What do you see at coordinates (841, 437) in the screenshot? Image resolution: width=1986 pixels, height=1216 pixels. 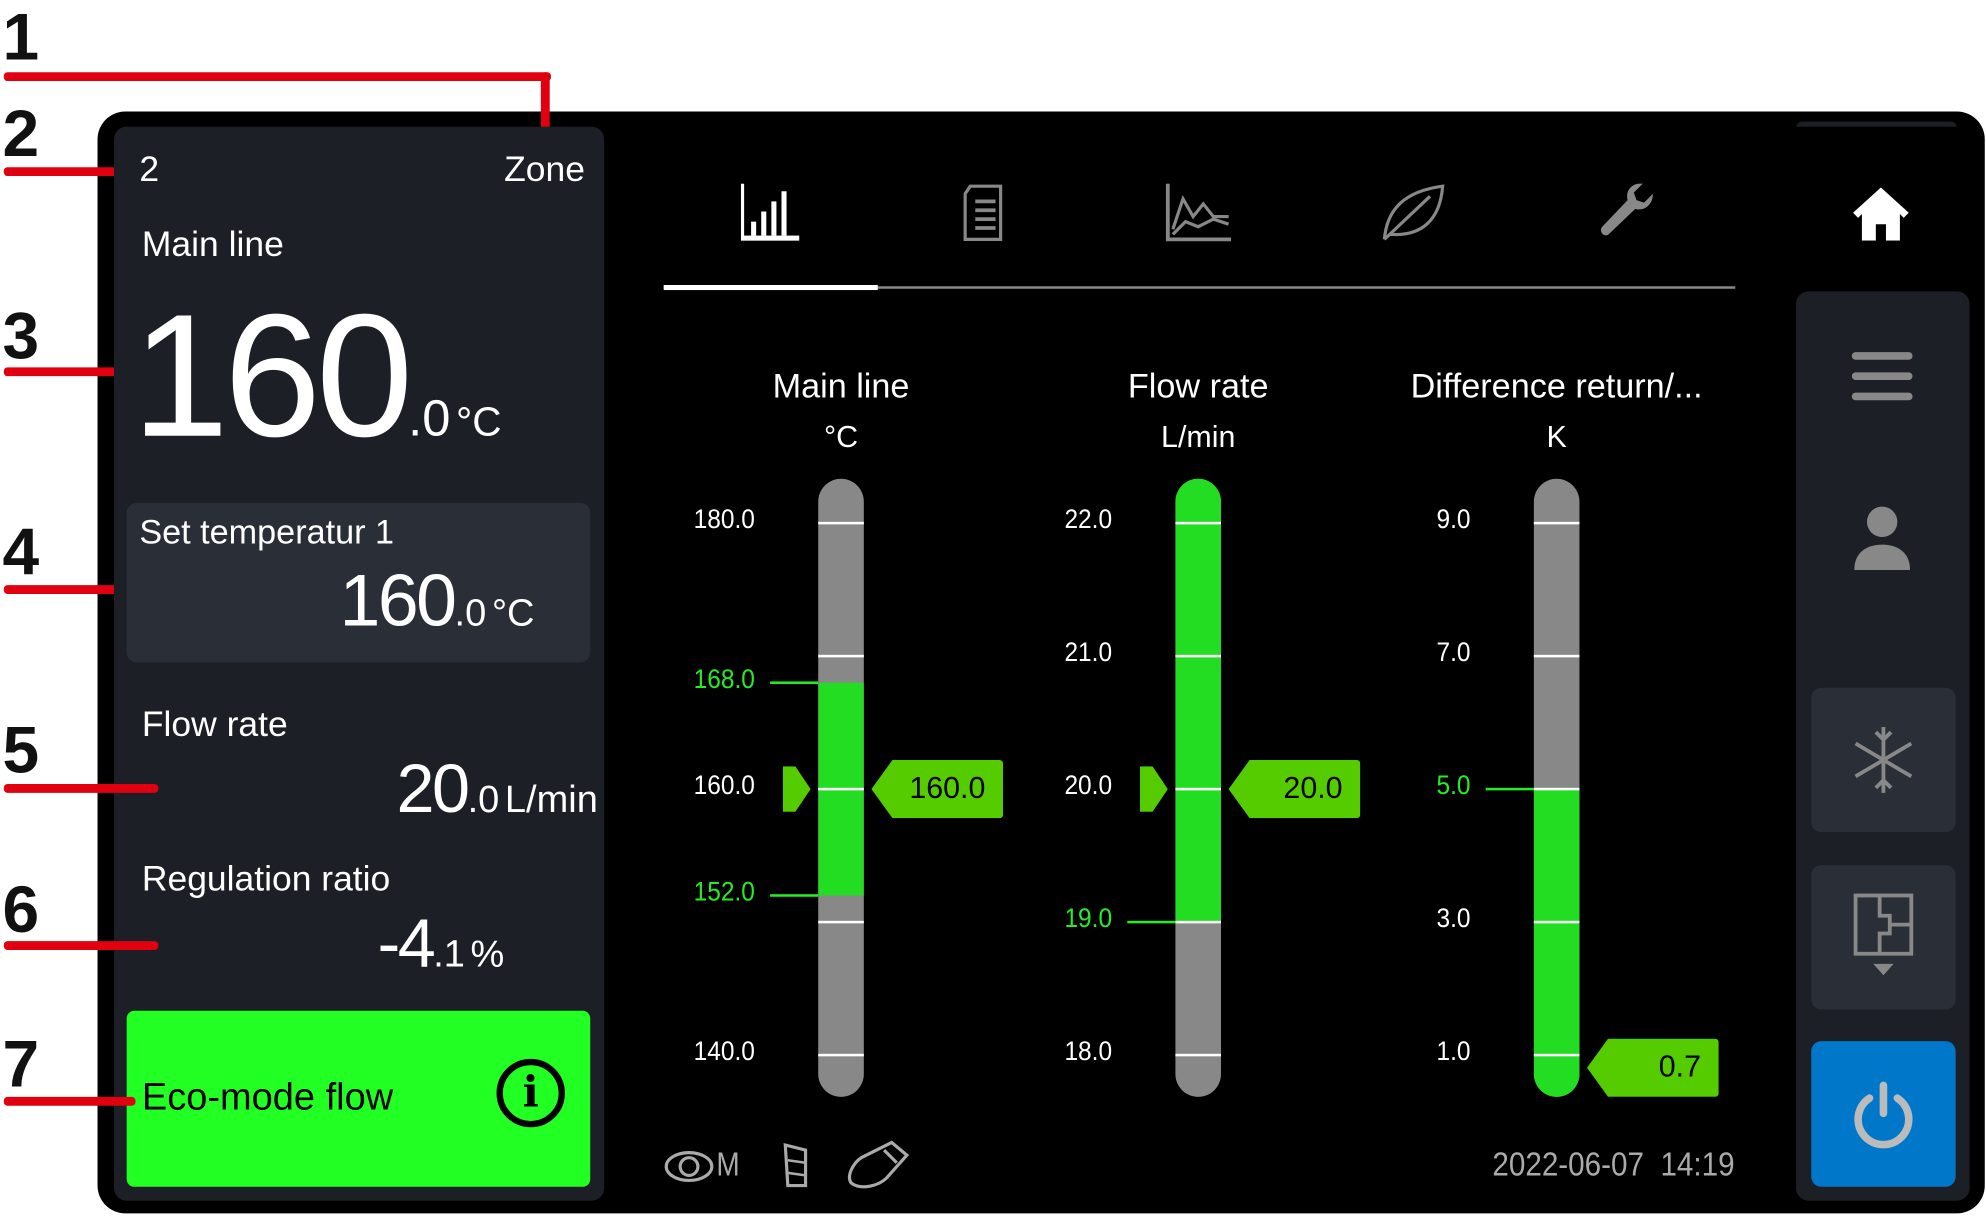 I see `gauge-unit: °C` at bounding box center [841, 437].